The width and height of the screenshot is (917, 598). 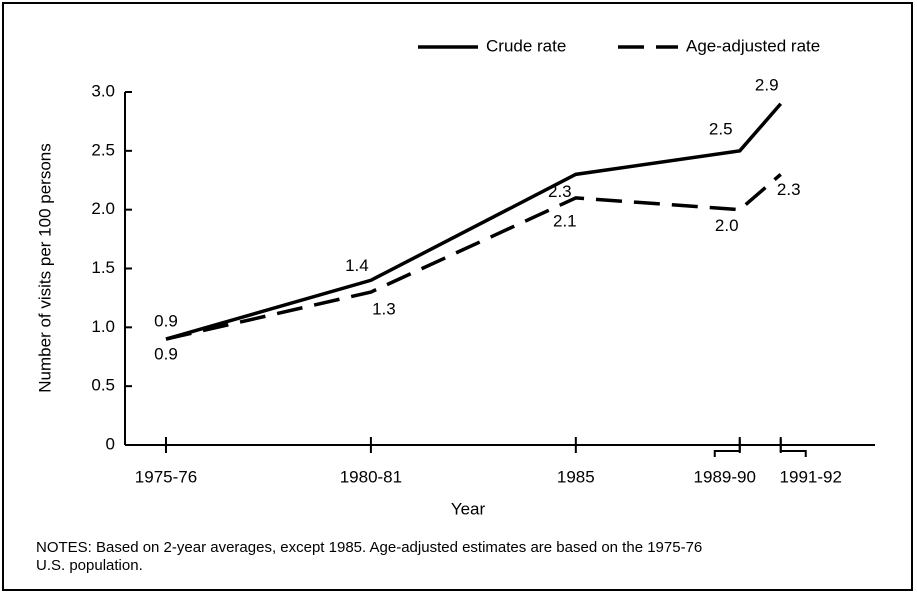 I want to click on y-tick-label: 3.0, so click(x=103, y=90).